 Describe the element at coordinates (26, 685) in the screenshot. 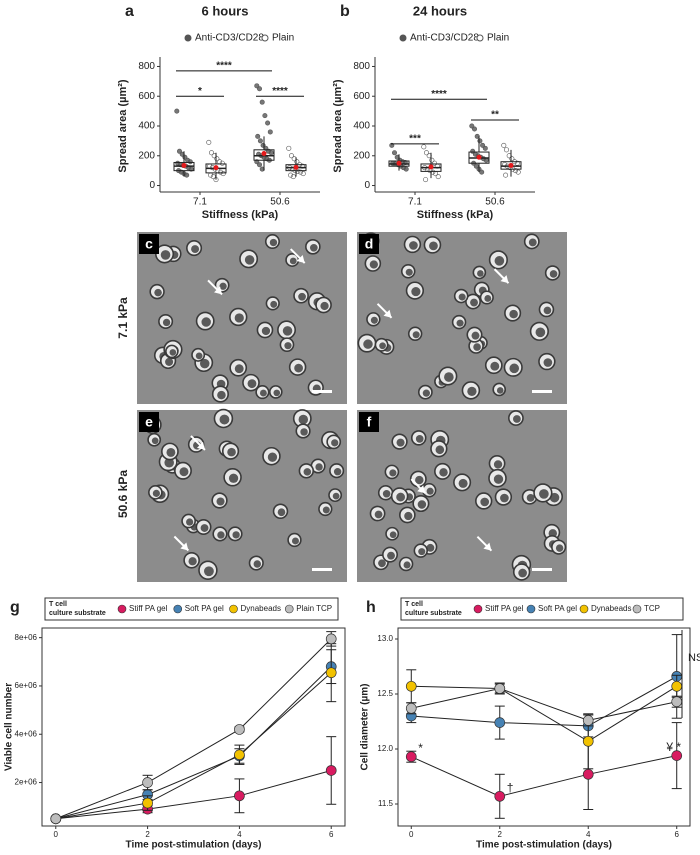

I see `y-tick-label: 6e+06` at that location.